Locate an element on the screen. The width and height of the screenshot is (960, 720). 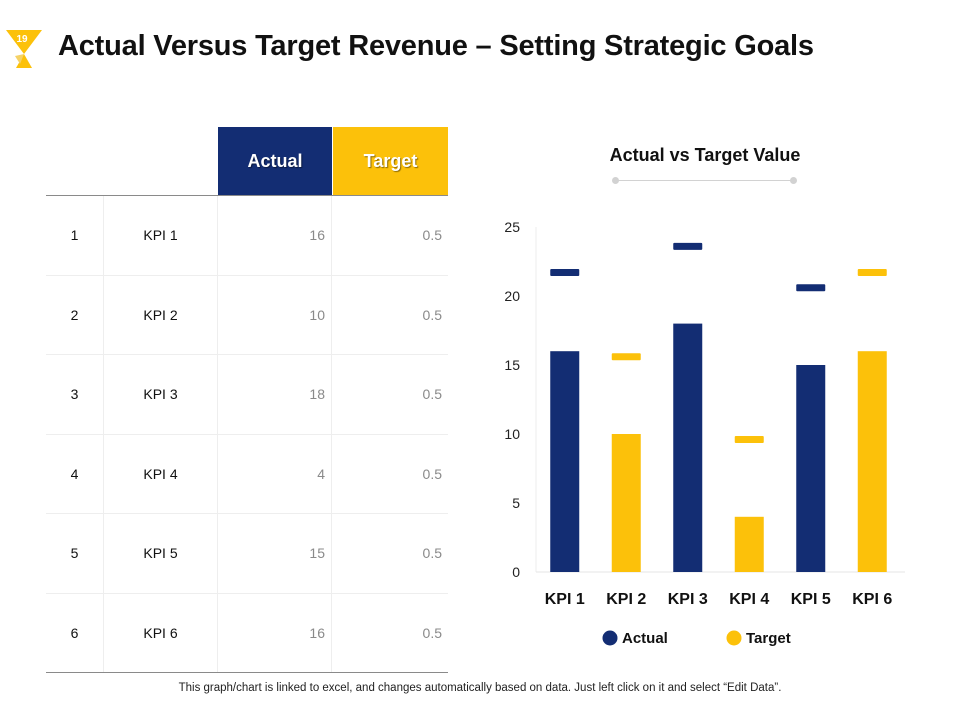
table-row: 4 KPI 4 4 0.5 is located at coordinates (247, 474).